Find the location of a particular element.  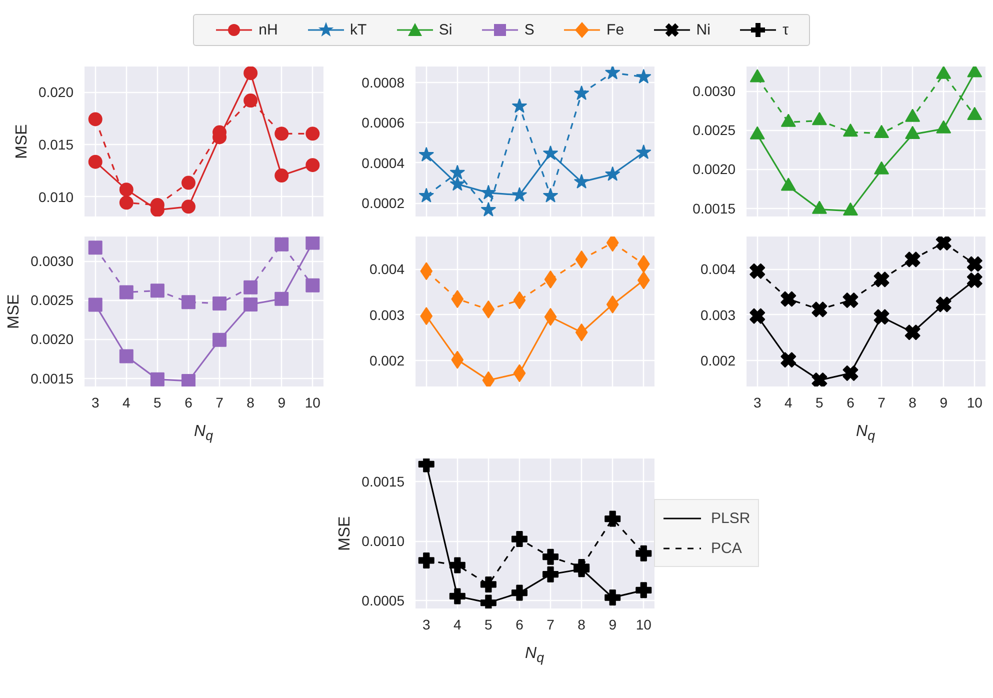

y-tick-label: 0.010 is located at coordinates (56, 196).